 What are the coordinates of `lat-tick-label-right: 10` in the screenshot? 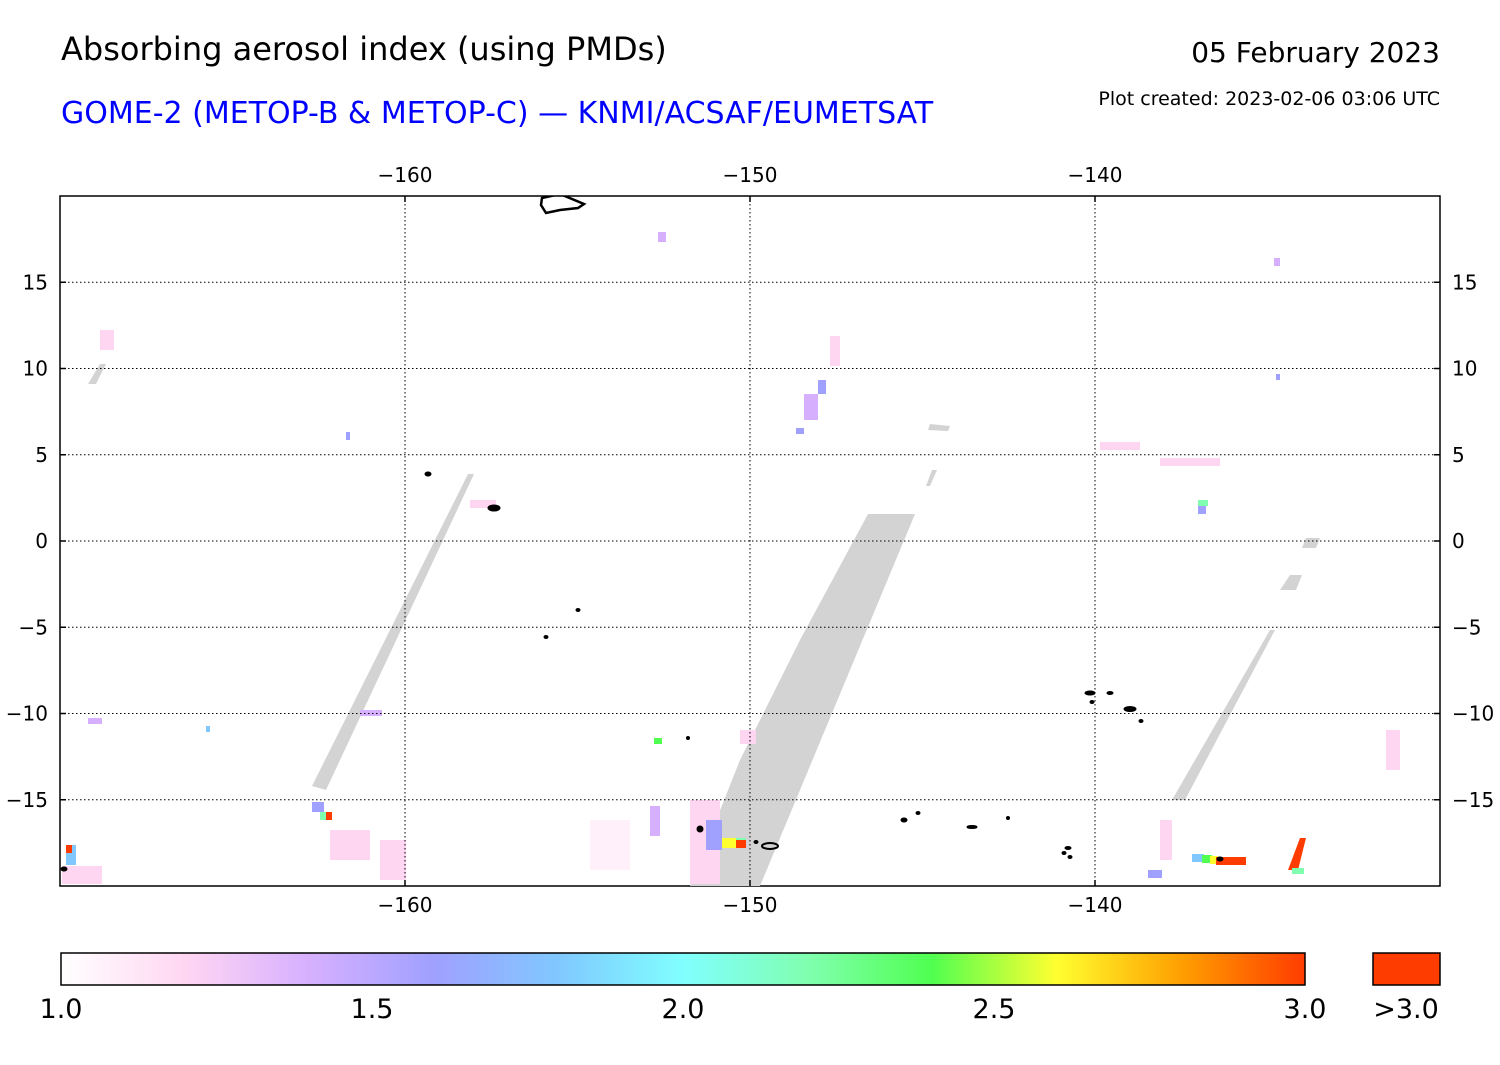 It's located at (1464, 369).